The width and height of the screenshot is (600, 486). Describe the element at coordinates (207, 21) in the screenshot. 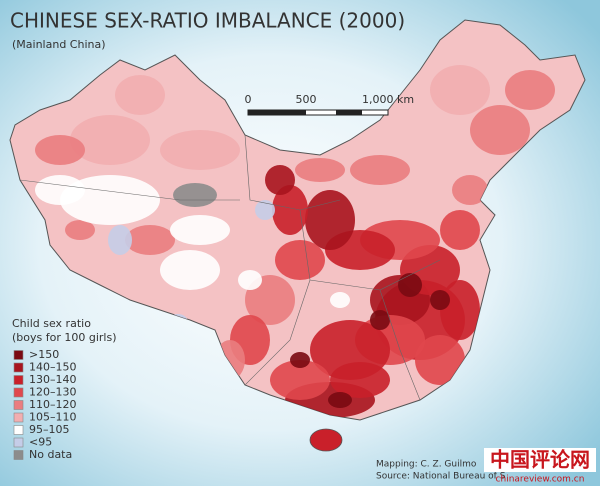

I see `map-title: CHINESE SEX-RATIO IMBALANCE (2000)` at that location.